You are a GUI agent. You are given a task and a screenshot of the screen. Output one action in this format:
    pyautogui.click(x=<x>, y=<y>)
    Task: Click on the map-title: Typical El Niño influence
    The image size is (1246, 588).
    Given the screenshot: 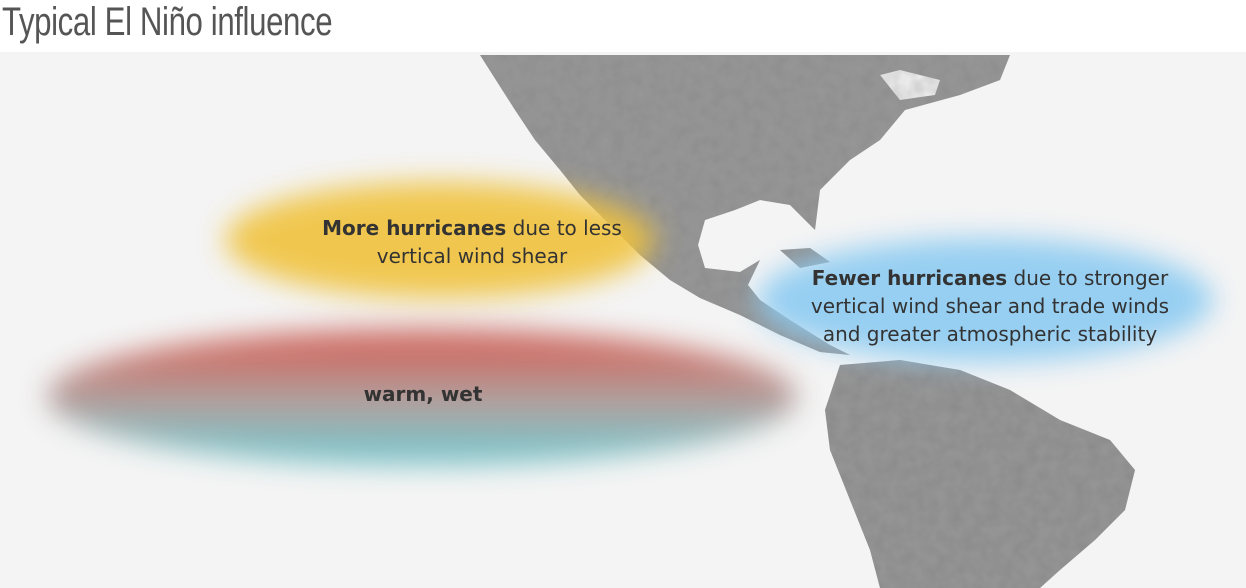 What is the action you would take?
    pyautogui.click(x=167, y=22)
    